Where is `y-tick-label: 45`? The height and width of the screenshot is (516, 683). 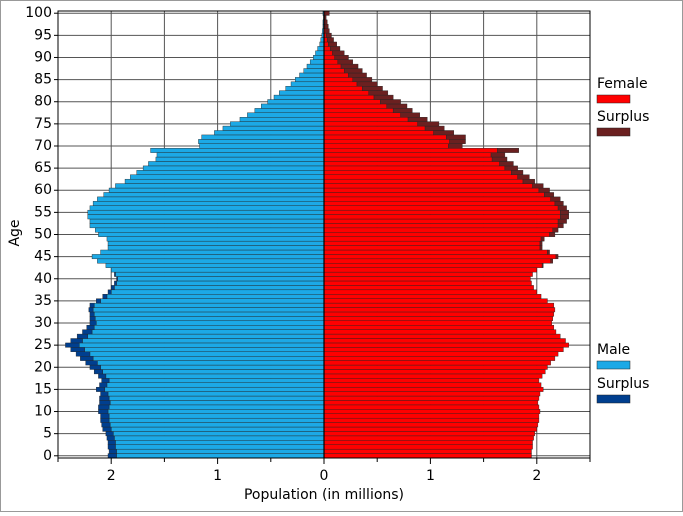
y-tick-label: 45 is located at coordinates (43, 257).